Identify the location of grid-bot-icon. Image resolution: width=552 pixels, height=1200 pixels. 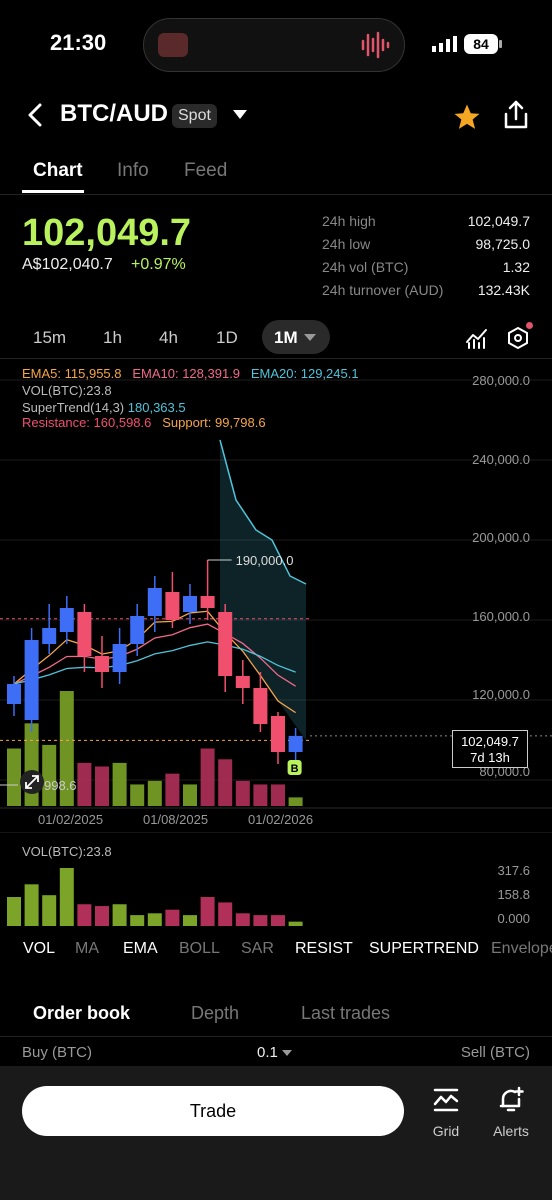
(446, 1100).